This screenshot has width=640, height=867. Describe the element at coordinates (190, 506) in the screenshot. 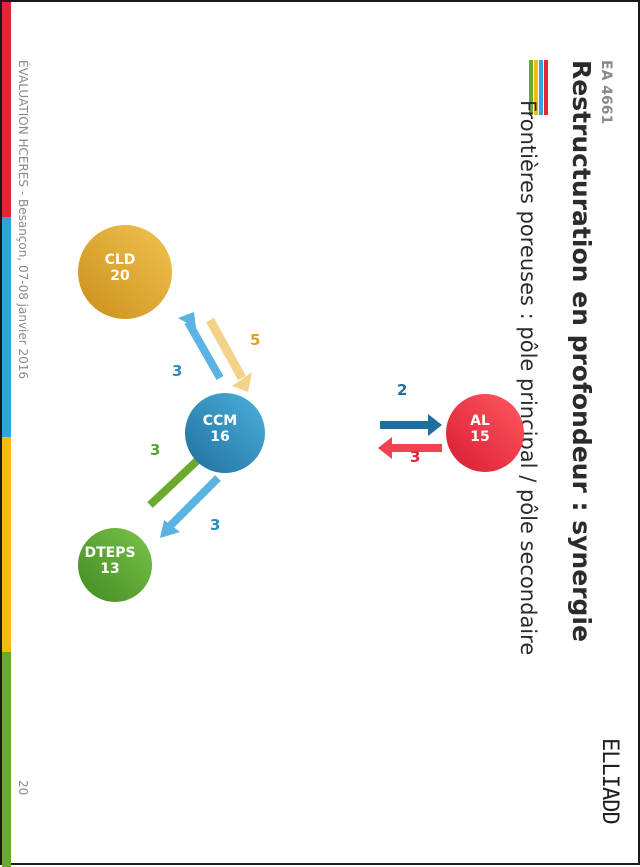

I see `edge-ccm-to-dteps` at that location.